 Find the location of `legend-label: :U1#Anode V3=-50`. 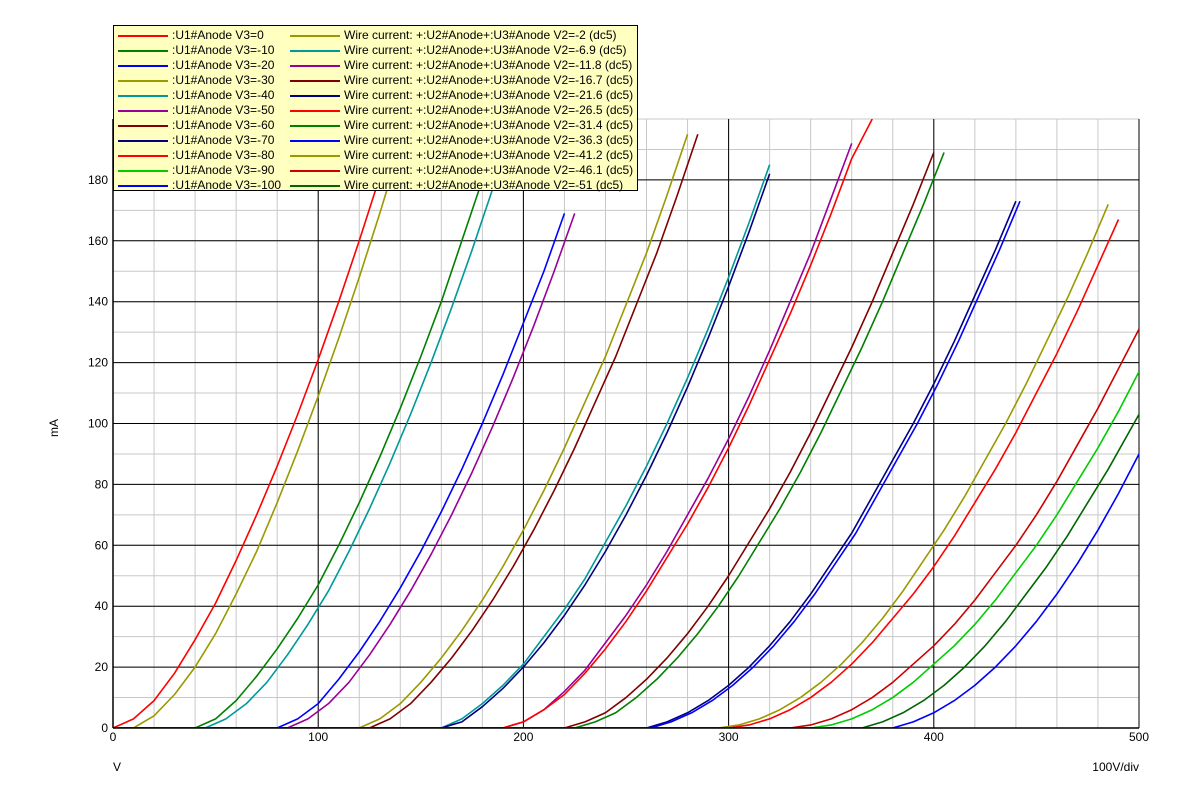

legend-label: :U1#Anode V3=-50 is located at coordinates (223, 110).